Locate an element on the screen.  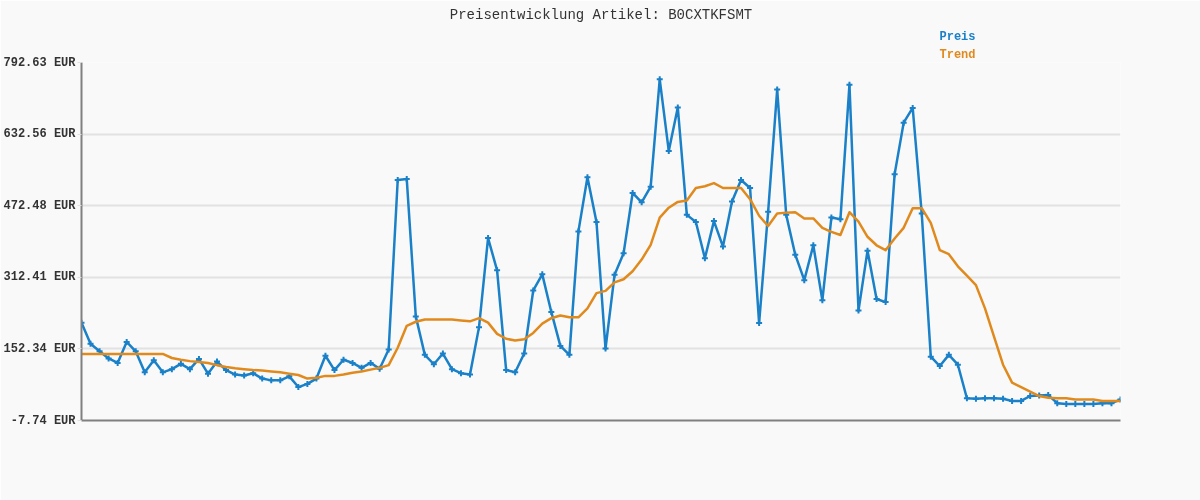
y-tick-label: 312.41 EUR is located at coordinates (40, 277).